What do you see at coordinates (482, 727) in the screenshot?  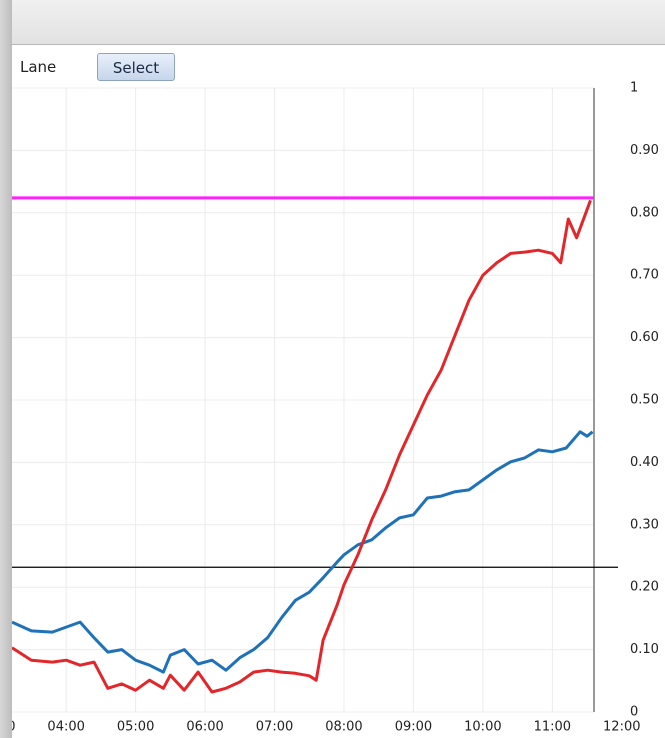 I see `x-tick-label: 10:00` at bounding box center [482, 727].